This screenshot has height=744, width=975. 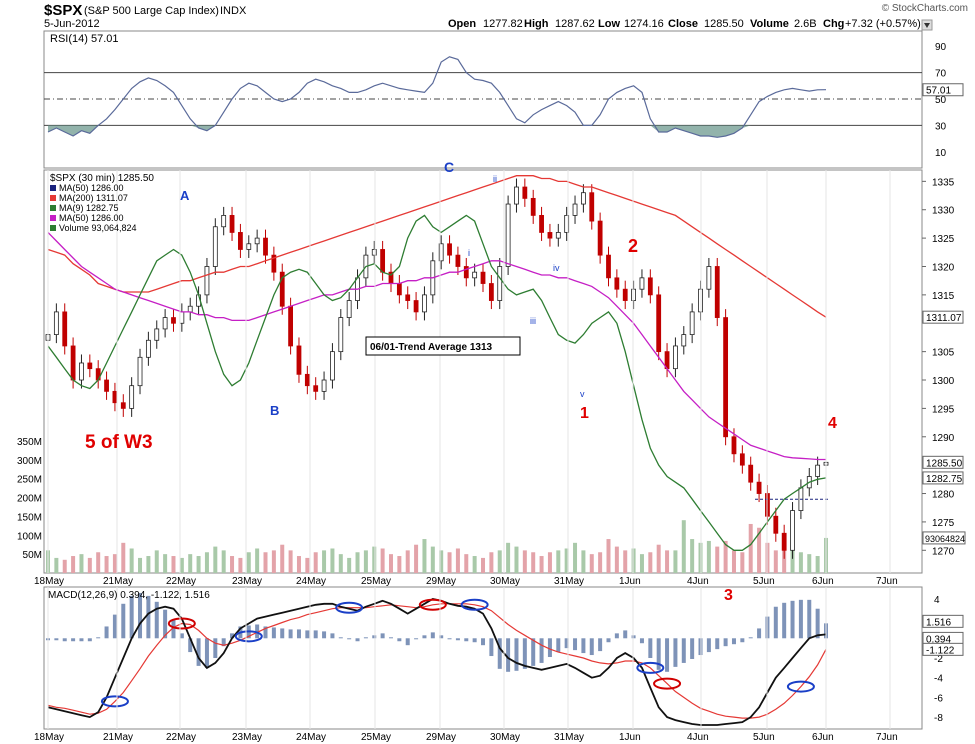 I want to click on trend-average-note: 06/01-Trend Average 1313, so click(x=443, y=346).